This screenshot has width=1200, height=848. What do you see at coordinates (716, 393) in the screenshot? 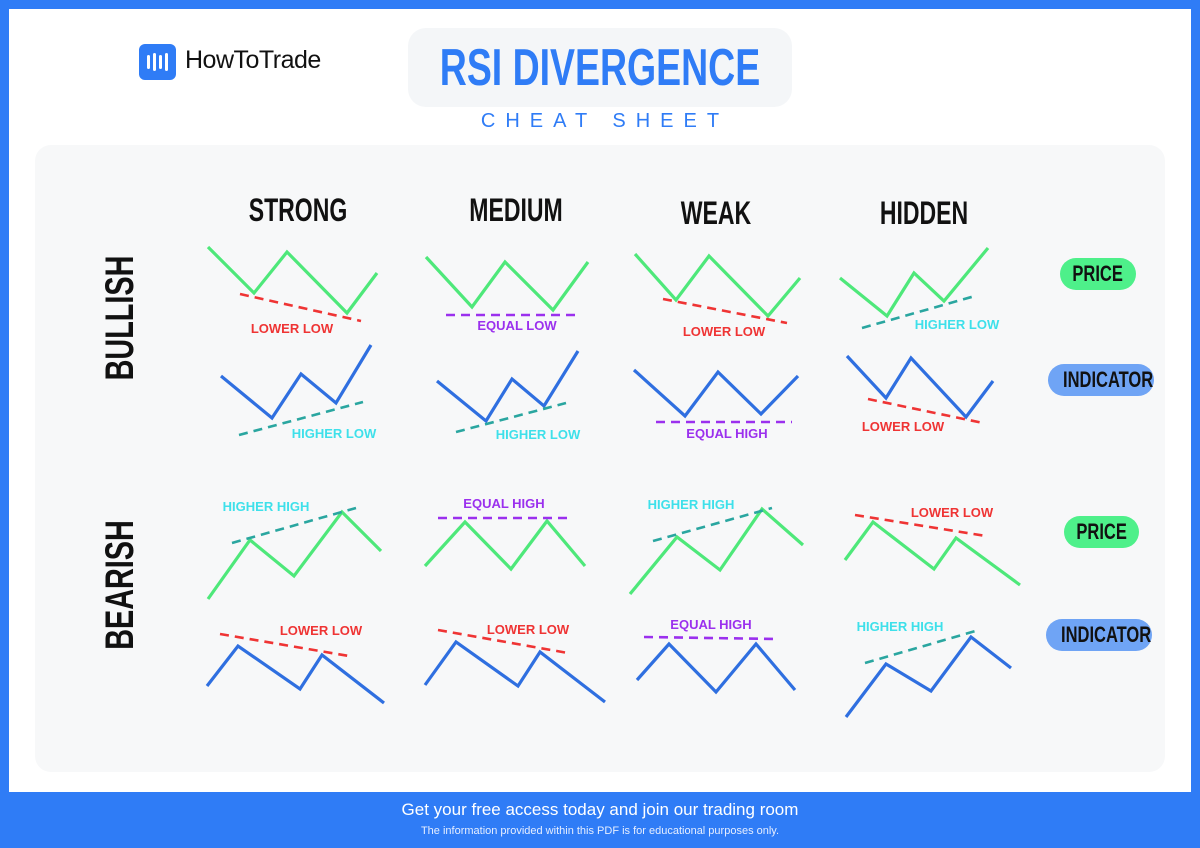
I see `bullish-weak-indicator-line` at bounding box center [716, 393].